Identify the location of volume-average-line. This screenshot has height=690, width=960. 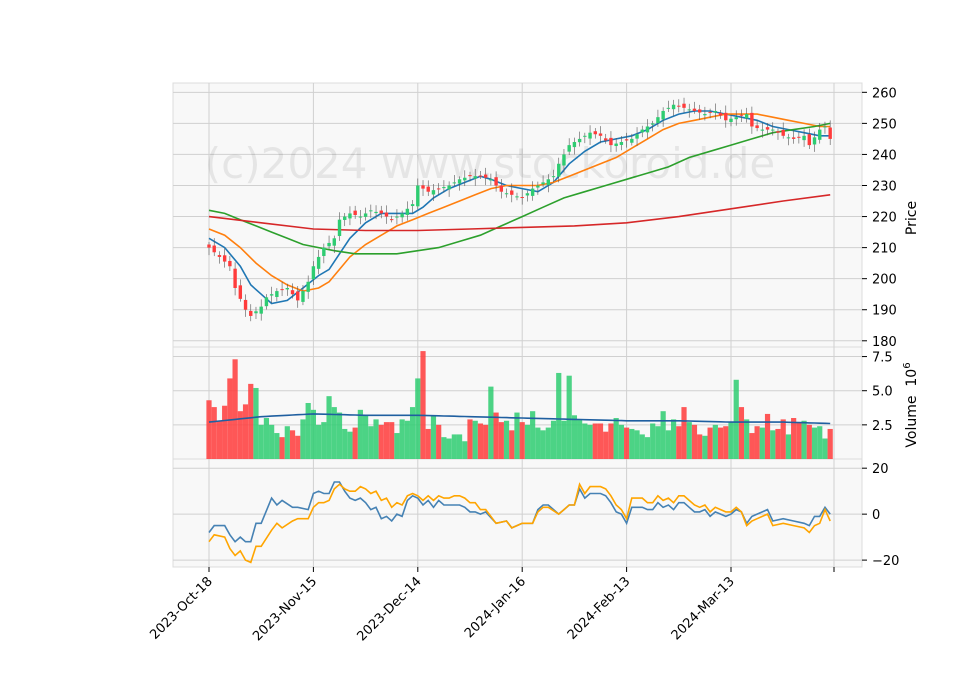
(519, 419).